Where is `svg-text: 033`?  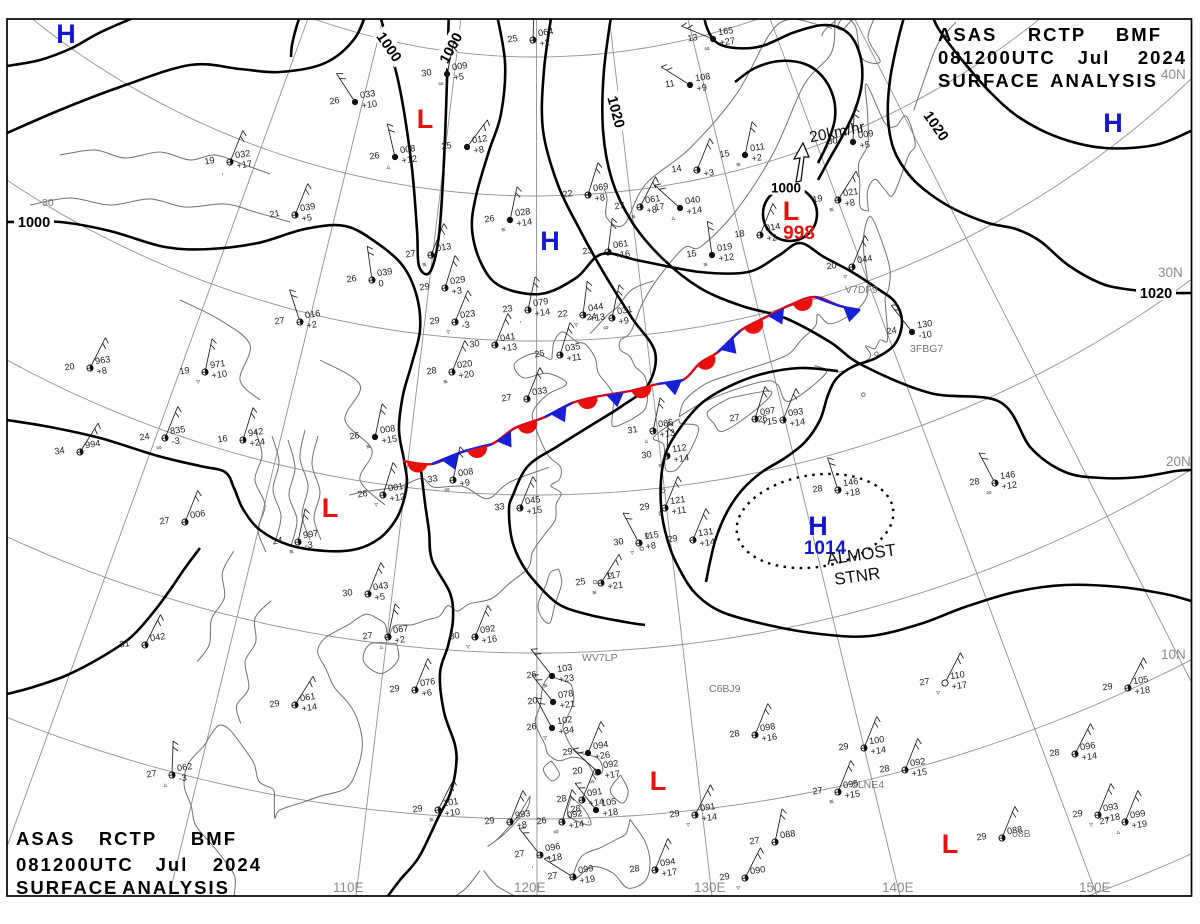 svg-text: 033 is located at coordinates (539, 391).